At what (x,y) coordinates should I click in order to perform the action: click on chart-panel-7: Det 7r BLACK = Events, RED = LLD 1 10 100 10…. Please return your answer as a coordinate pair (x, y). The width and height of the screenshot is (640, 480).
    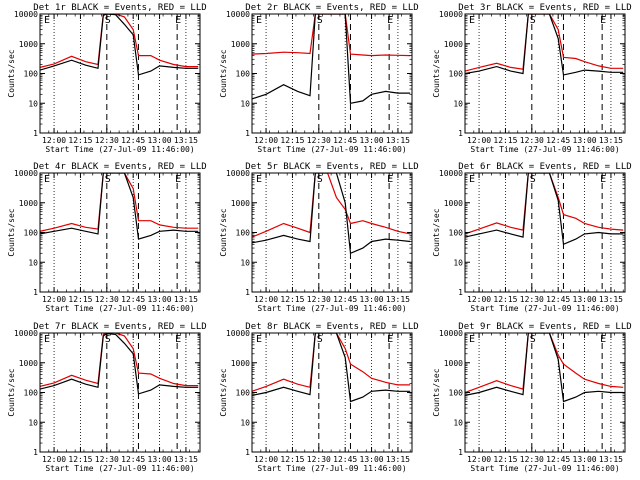
    Looking at the image, I should click on (107, 397).